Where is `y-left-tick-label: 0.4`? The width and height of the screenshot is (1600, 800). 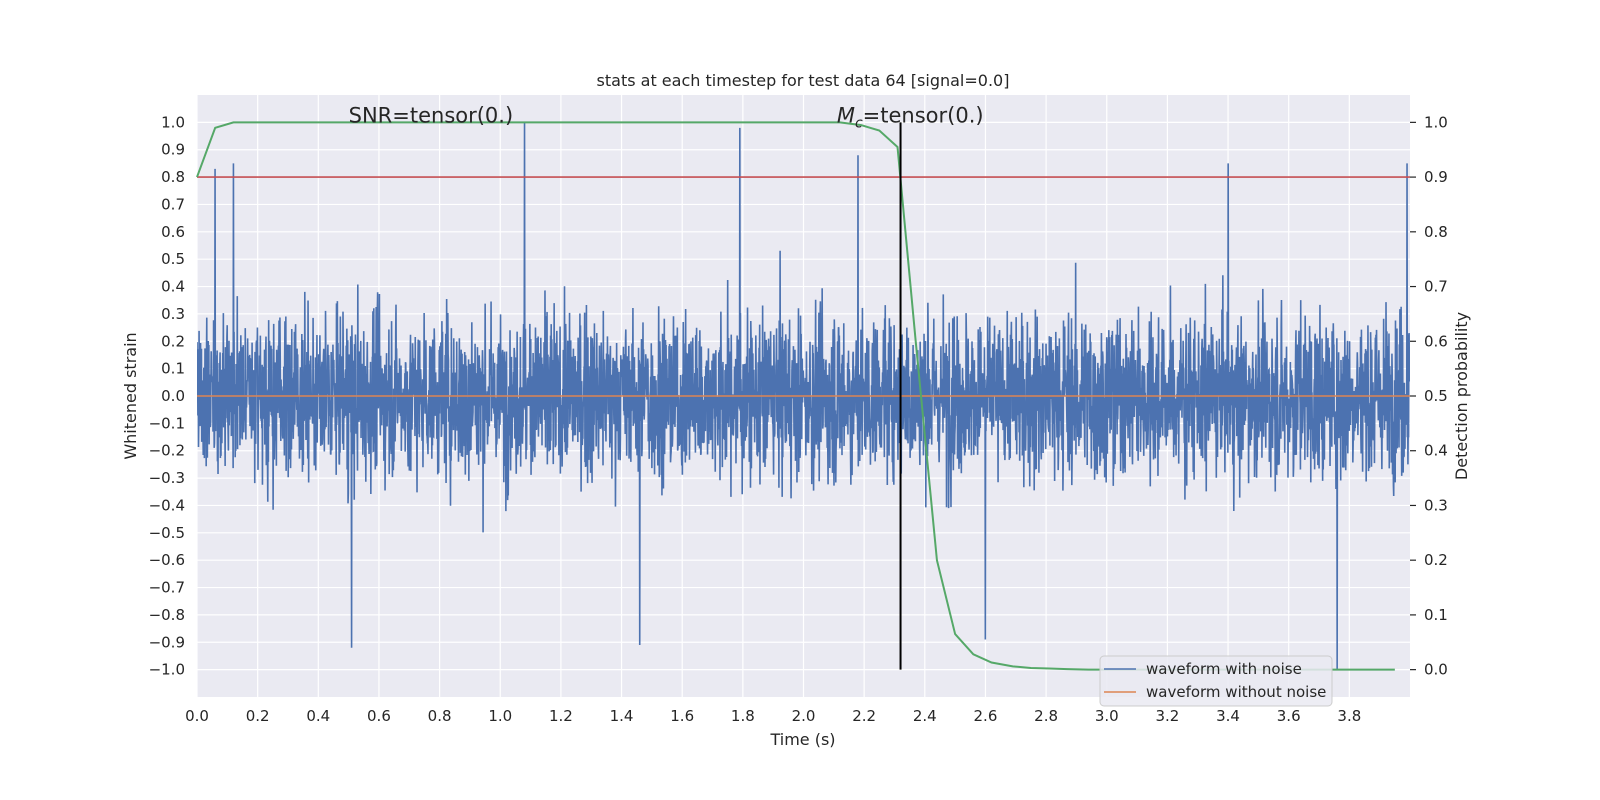
y-left-tick-label: 0.4 is located at coordinates (173, 287).